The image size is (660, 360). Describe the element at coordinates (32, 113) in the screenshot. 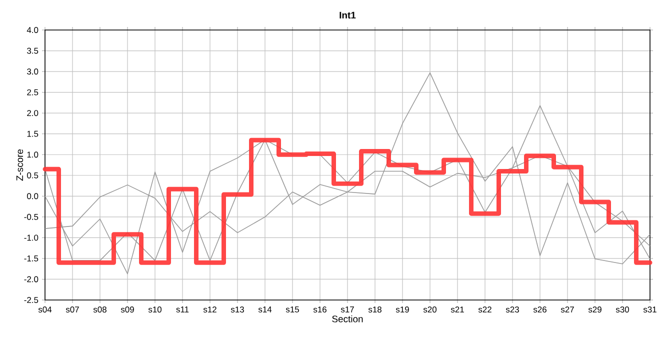

I see `y-tick-label: 2.0` at that location.